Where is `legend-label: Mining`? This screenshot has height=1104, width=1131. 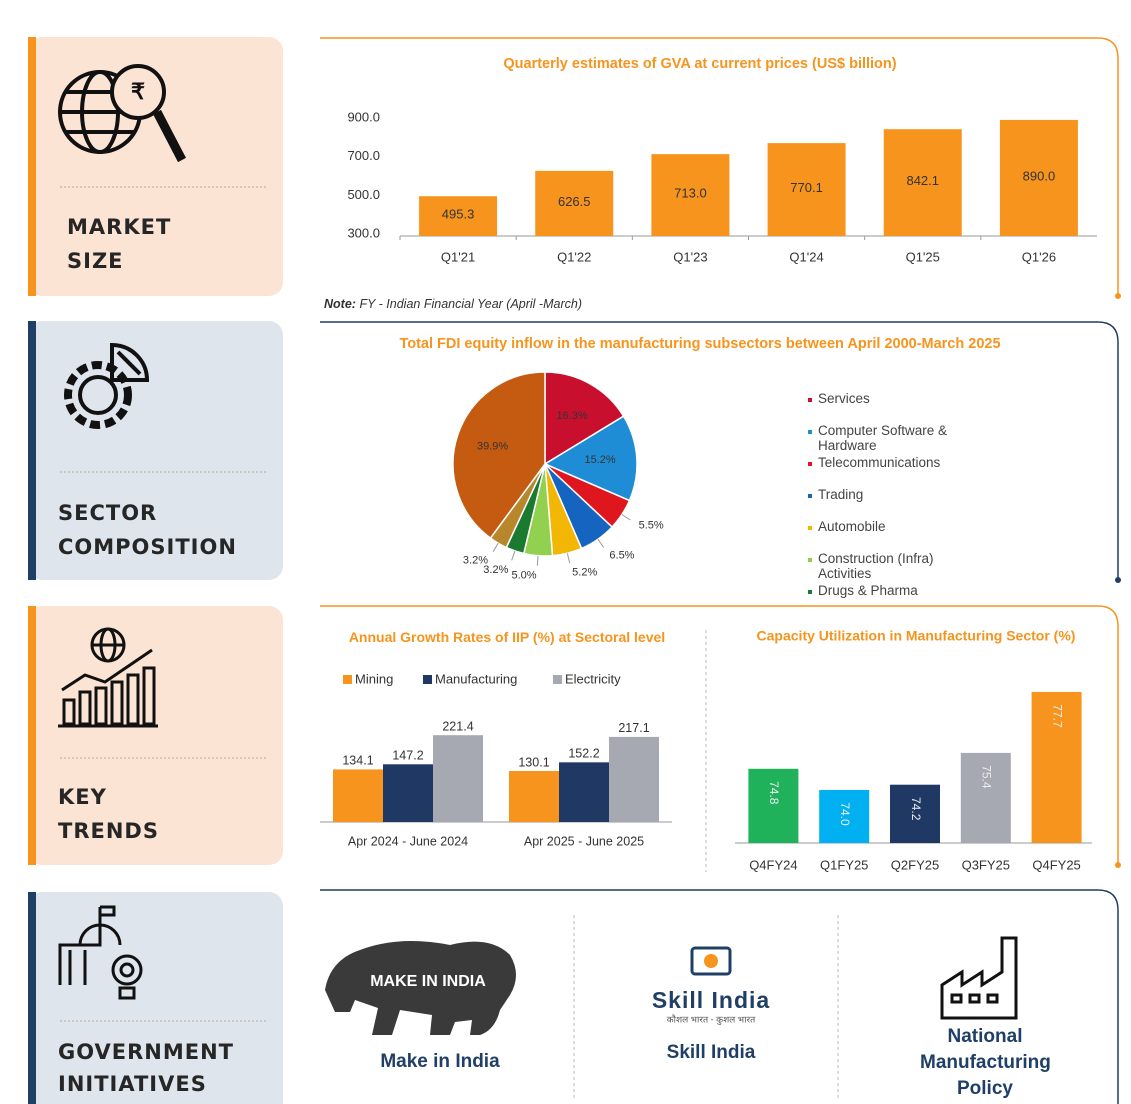
legend-label: Mining is located at coordinates (374, 678).